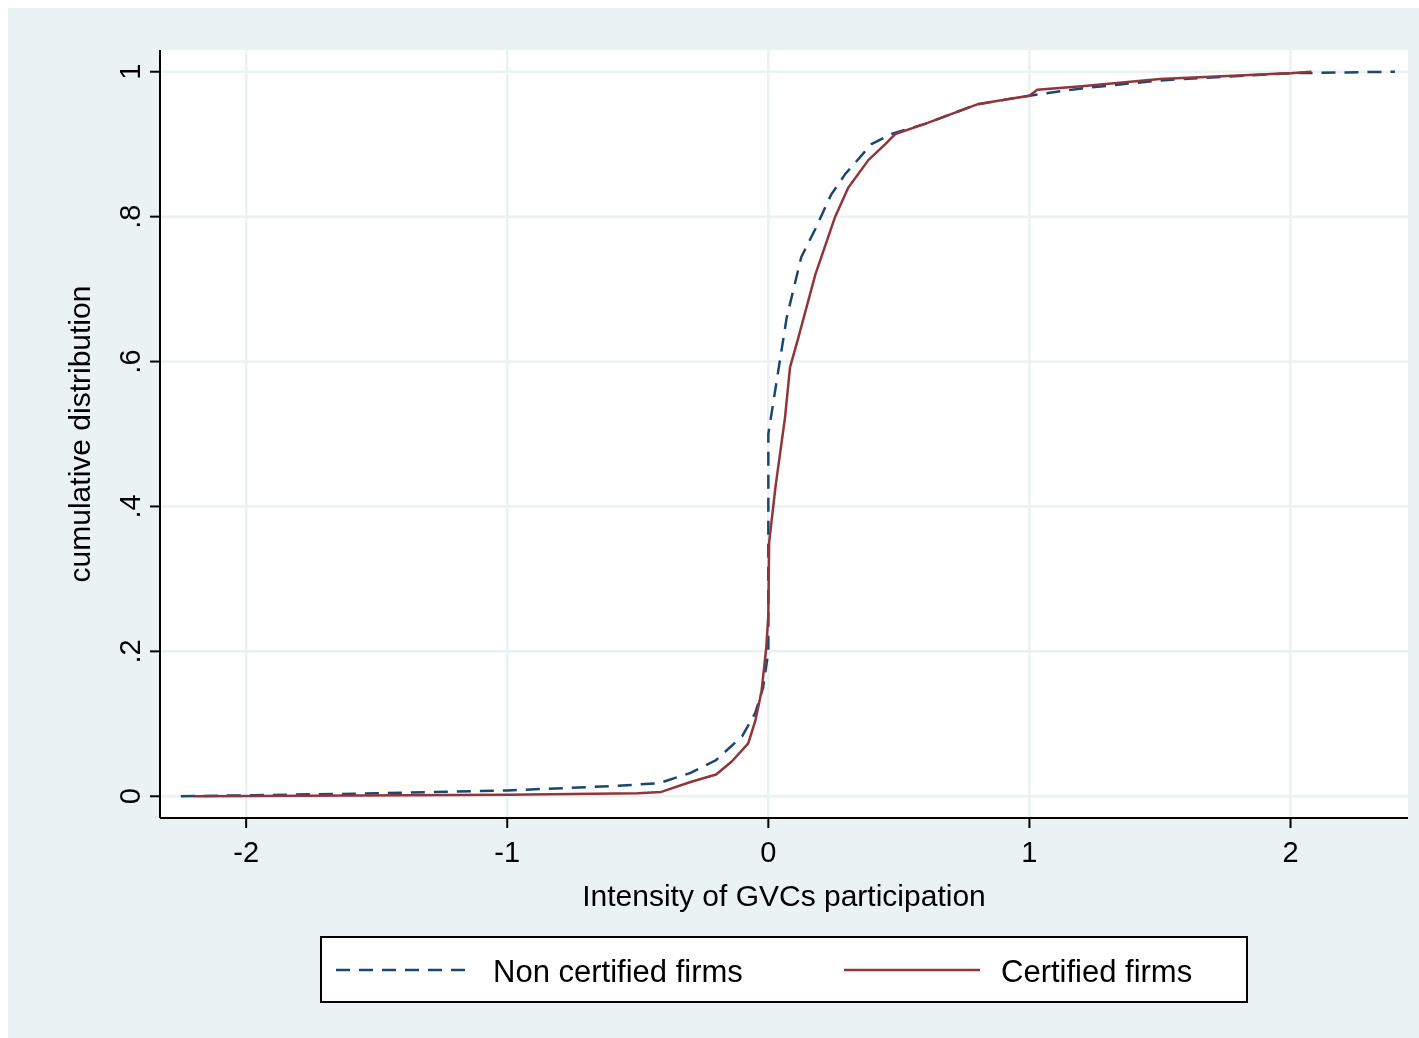 This screenshot has height=1038, width=1419. Describe the element at coordinates (246, 852) in the screenshot. I see `x-tick-label: -2` at that location.